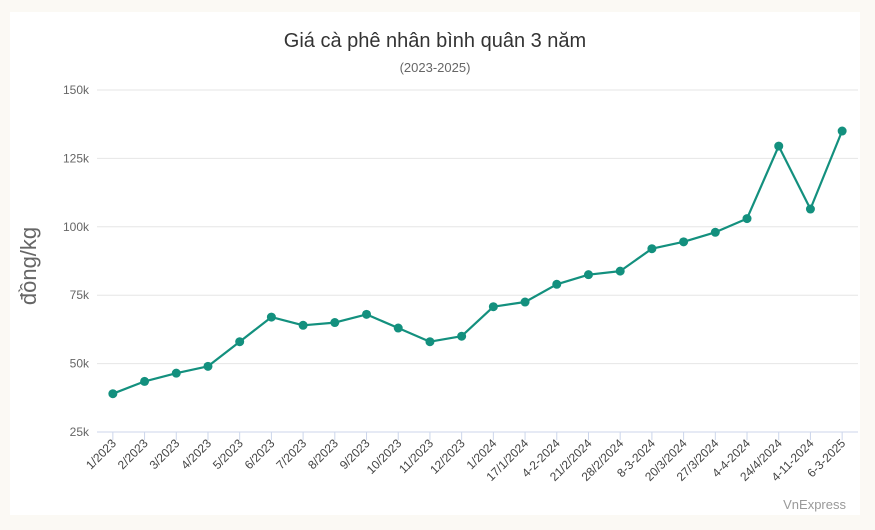 The image size is (875, 530). What do you see at coordinates (196, 454) in the screenshot?
I see `x-tick-label: 4/2023` at bounding box center [196, 454].